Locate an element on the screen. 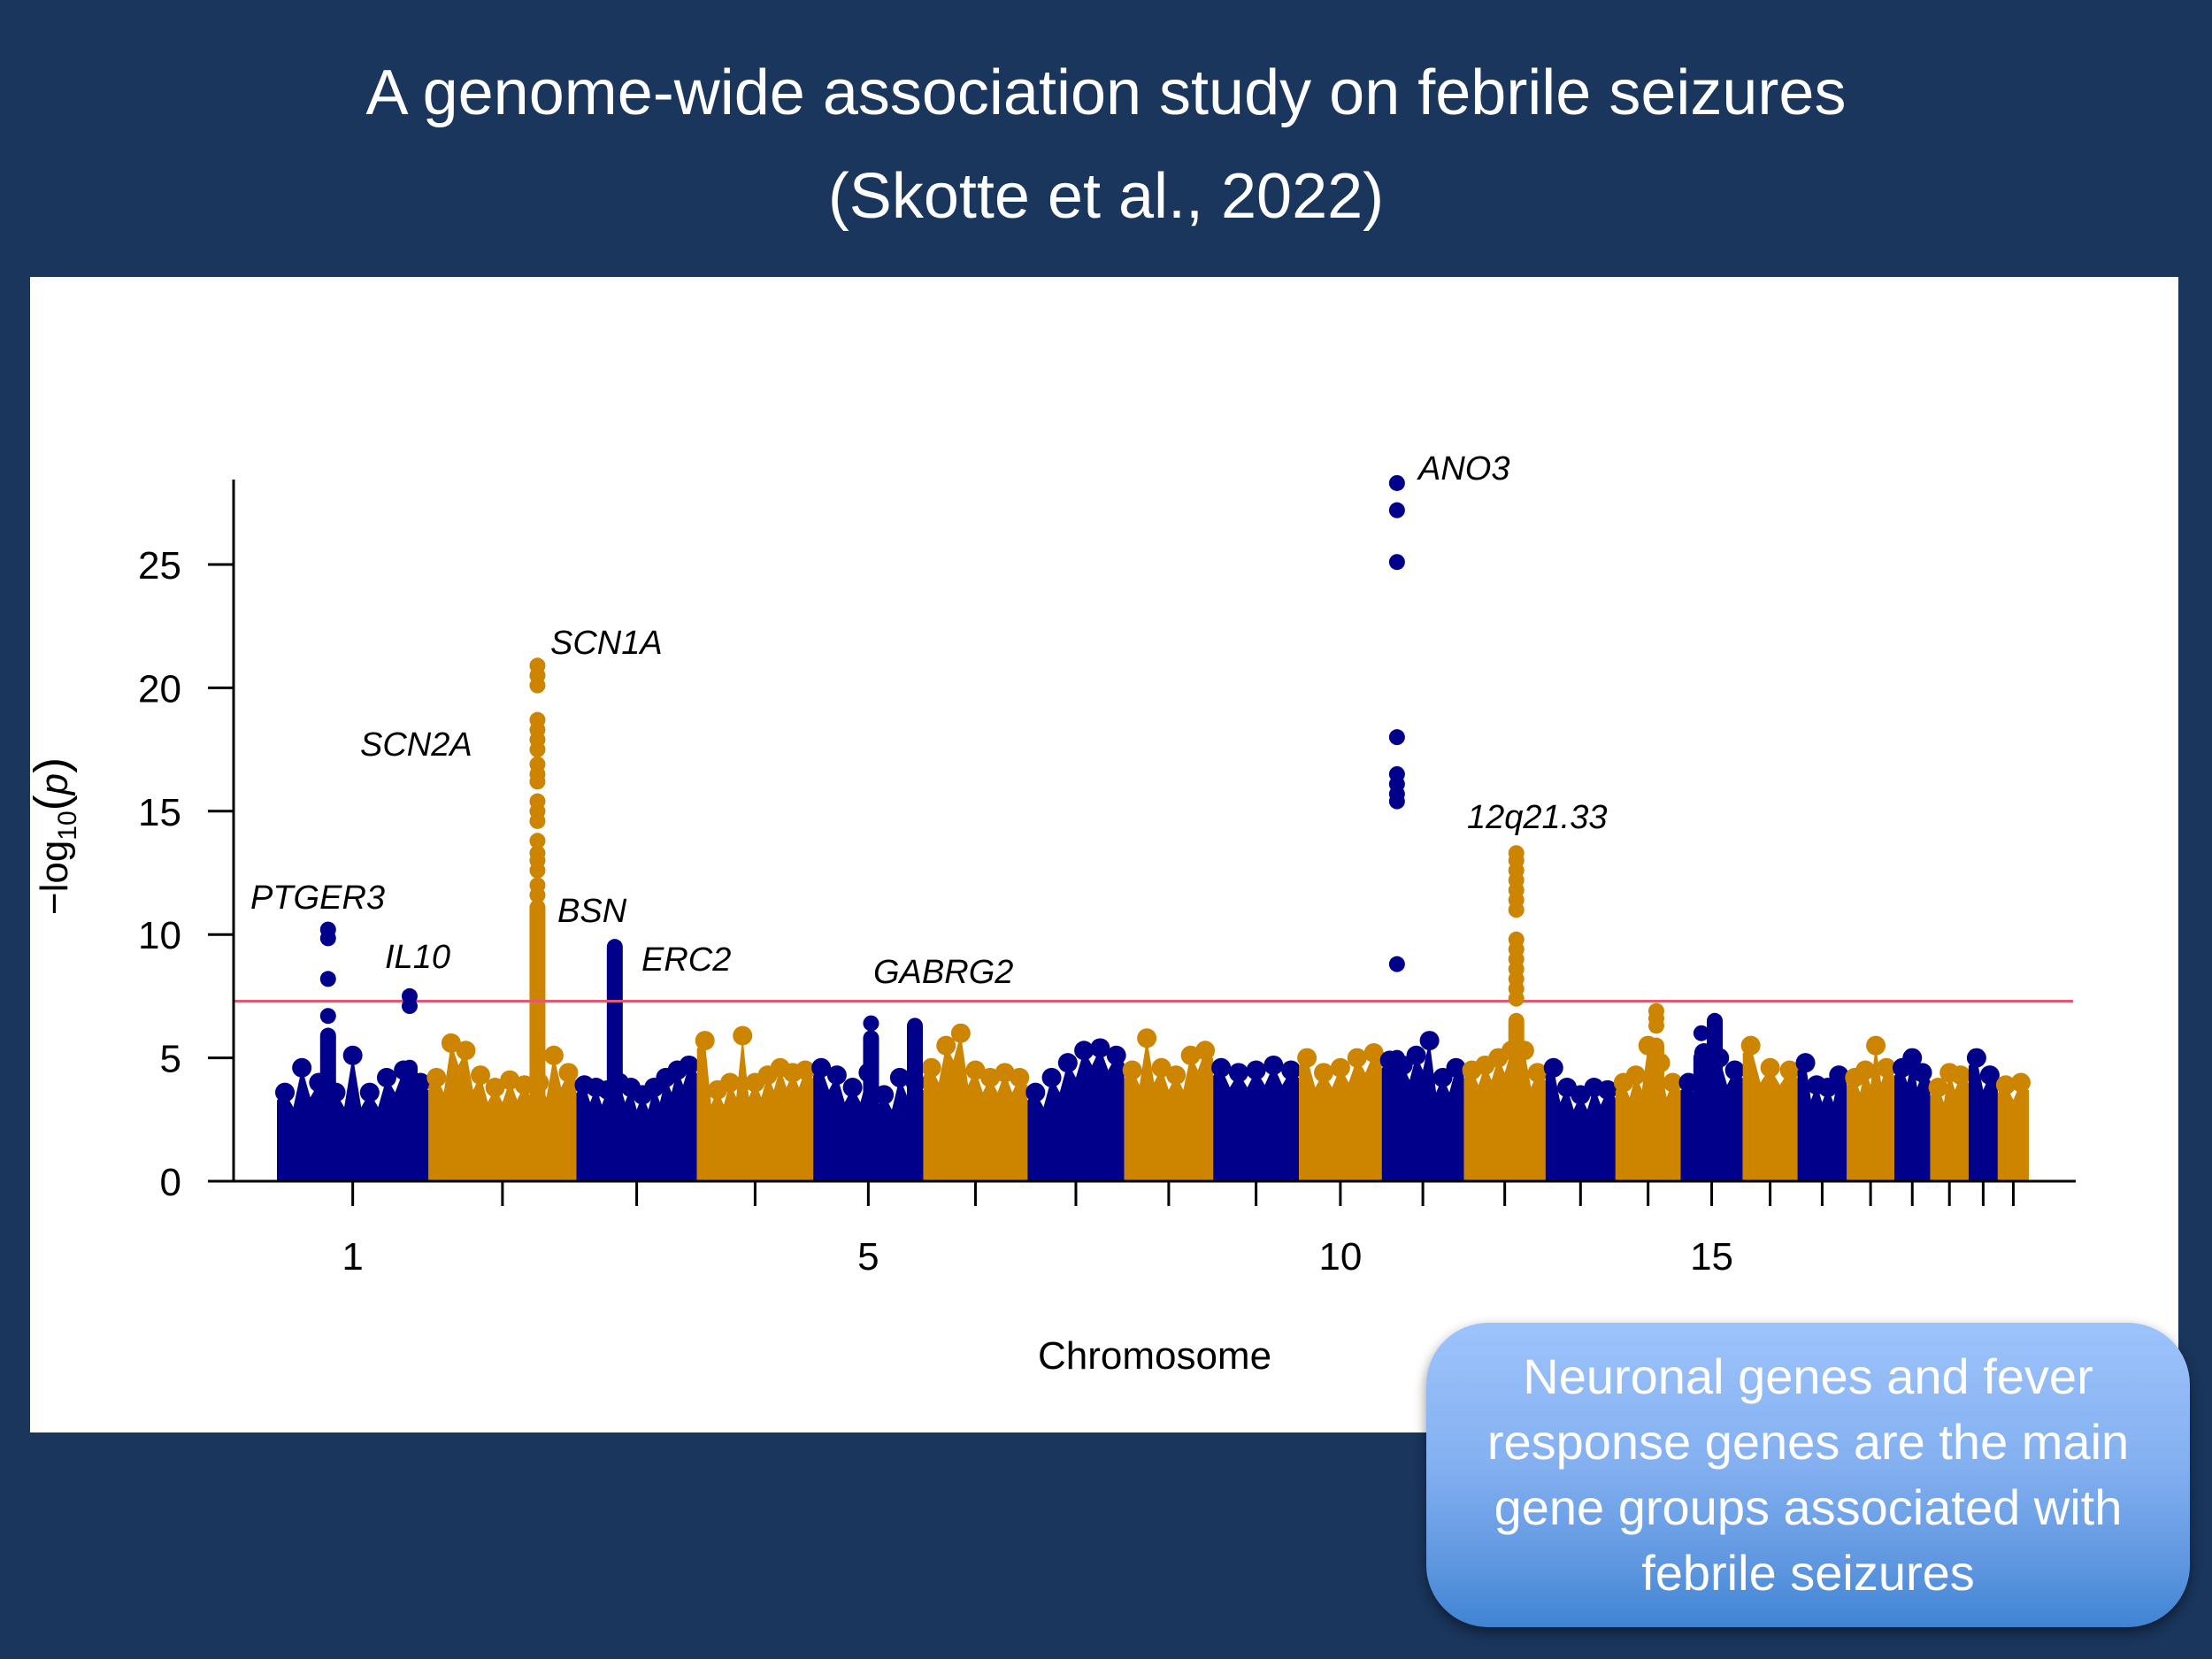 The height and width of the screenshot is (1659, 2212). gene-label-12q21-33: 12q21.33 is located at coordinates (1538, 818).